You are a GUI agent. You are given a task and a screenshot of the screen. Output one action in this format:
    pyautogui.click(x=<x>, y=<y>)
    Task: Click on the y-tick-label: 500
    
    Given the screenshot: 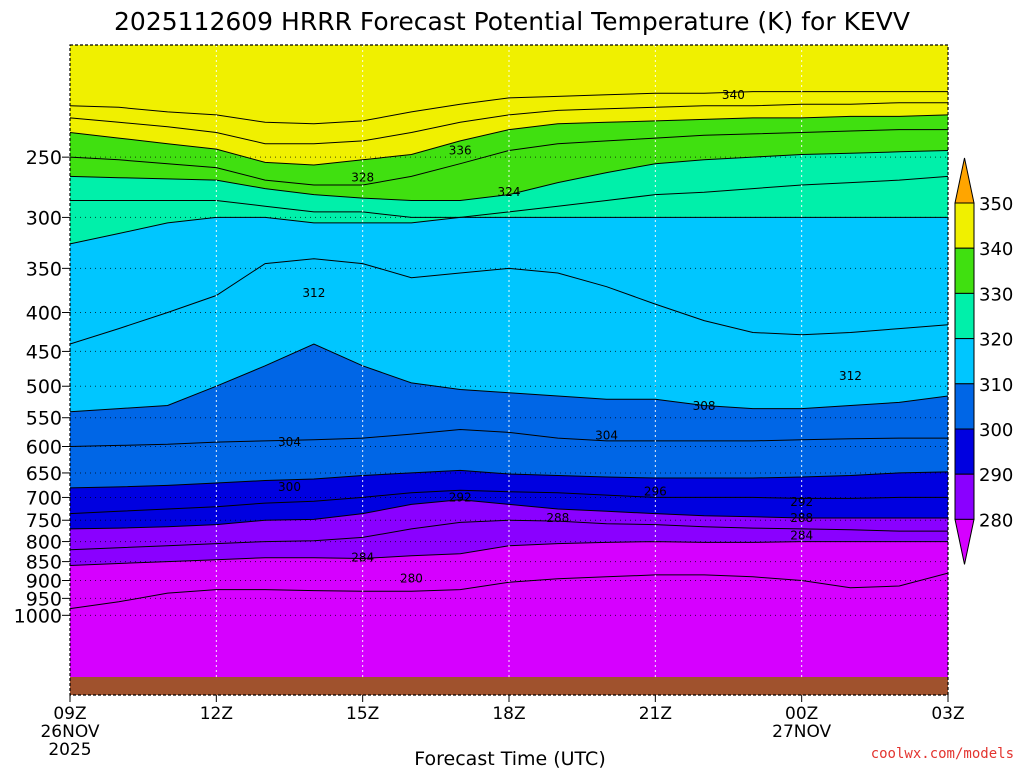 What is the action you would take?
    pyautogui.click(x=44, y=387)
    